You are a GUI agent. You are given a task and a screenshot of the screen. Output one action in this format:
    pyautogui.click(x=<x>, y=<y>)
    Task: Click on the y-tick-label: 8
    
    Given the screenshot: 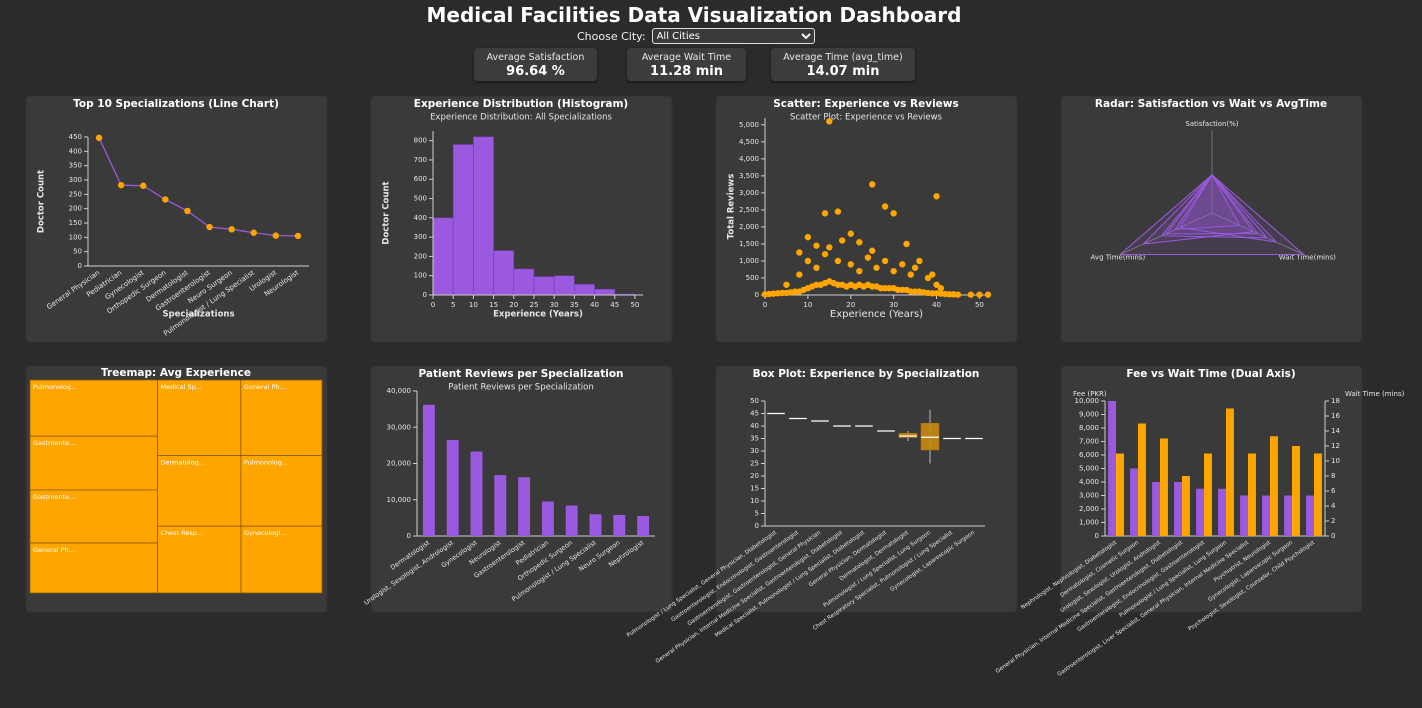 What is the action you would take?
    pyautogui.click(x=1333, y=476)
    